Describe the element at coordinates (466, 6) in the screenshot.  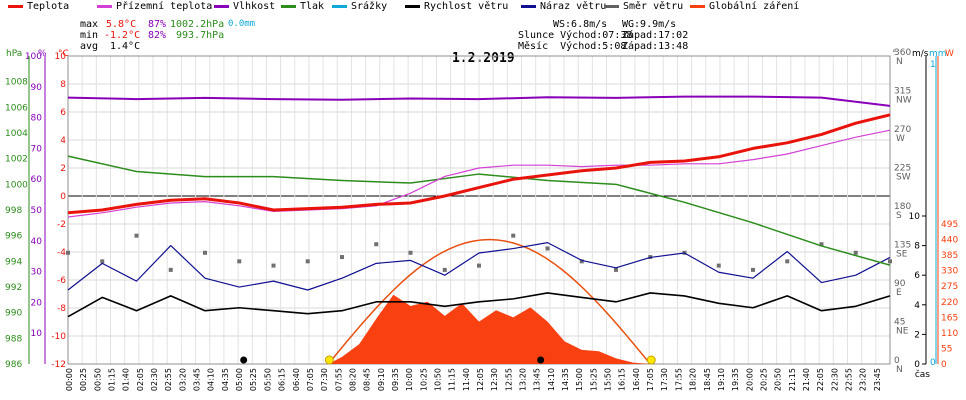
I see `legend-label: Rychlost větru` at that location.